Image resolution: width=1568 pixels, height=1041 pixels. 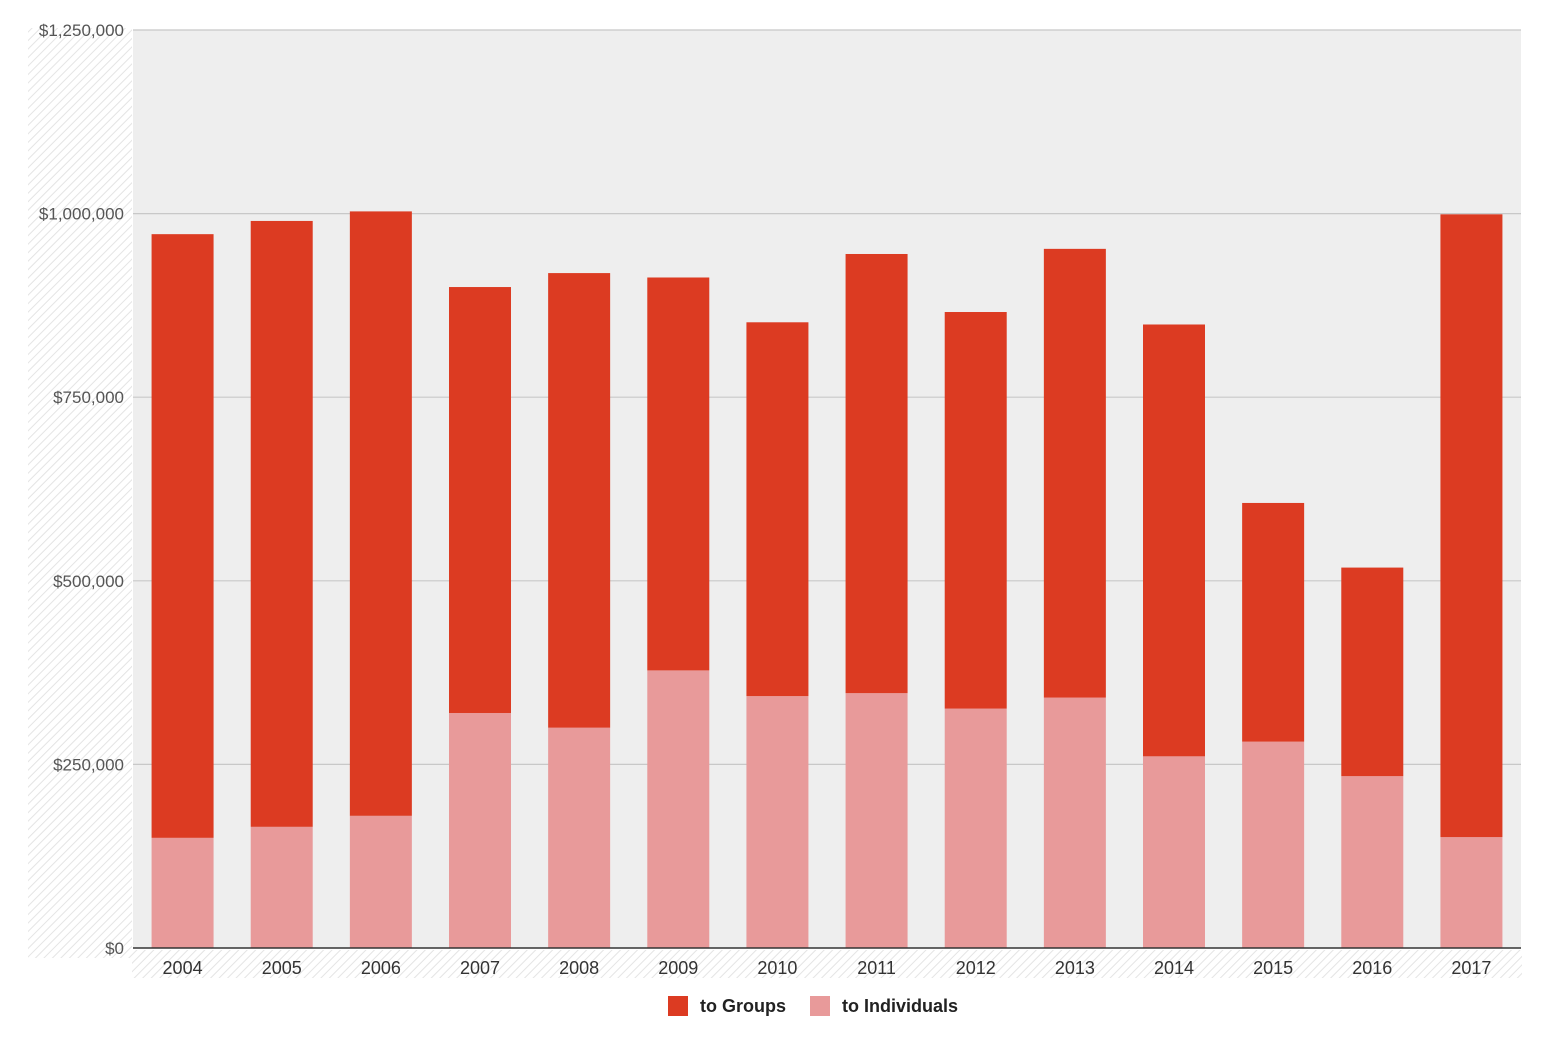 I want to click on y-axis-hatch, so click(x=80, y=493).